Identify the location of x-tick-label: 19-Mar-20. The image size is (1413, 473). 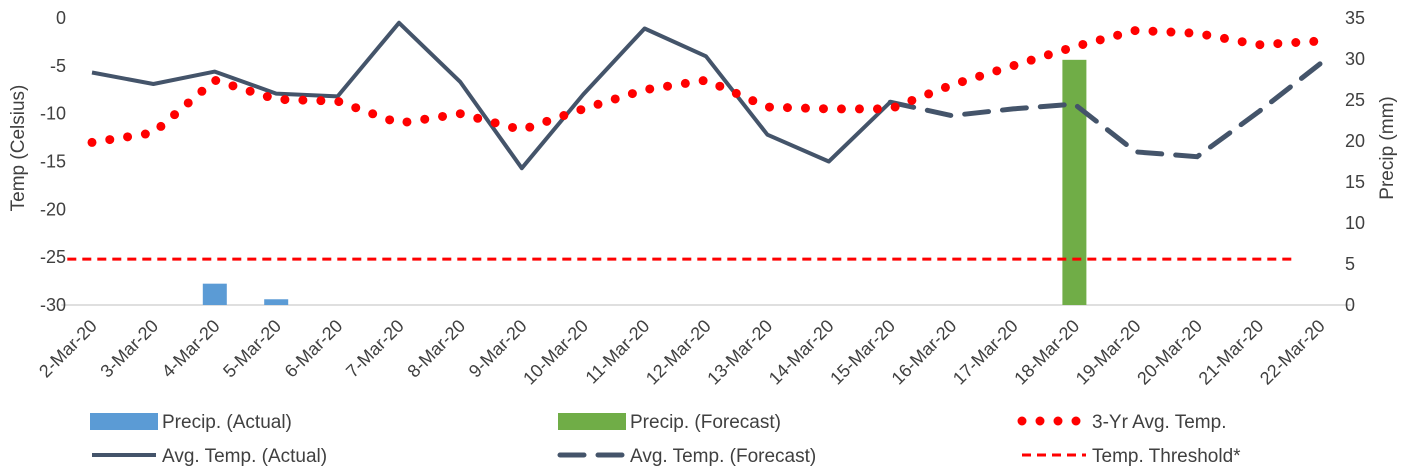
(1108, 352).